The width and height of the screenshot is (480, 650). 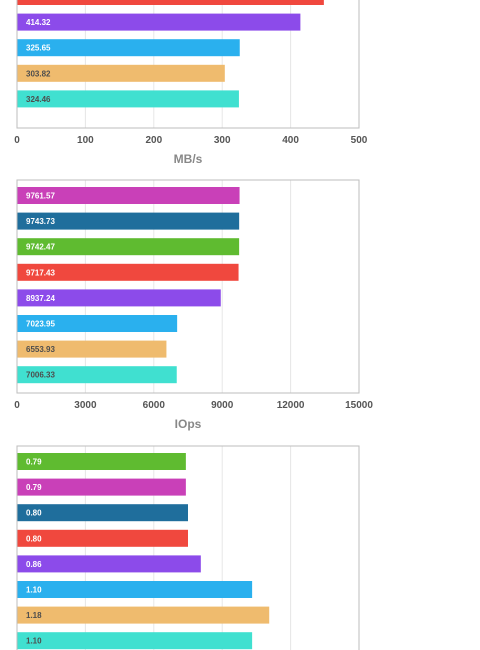 I want to click on bar-value-label: 325.65, so click(x=38, y=48).